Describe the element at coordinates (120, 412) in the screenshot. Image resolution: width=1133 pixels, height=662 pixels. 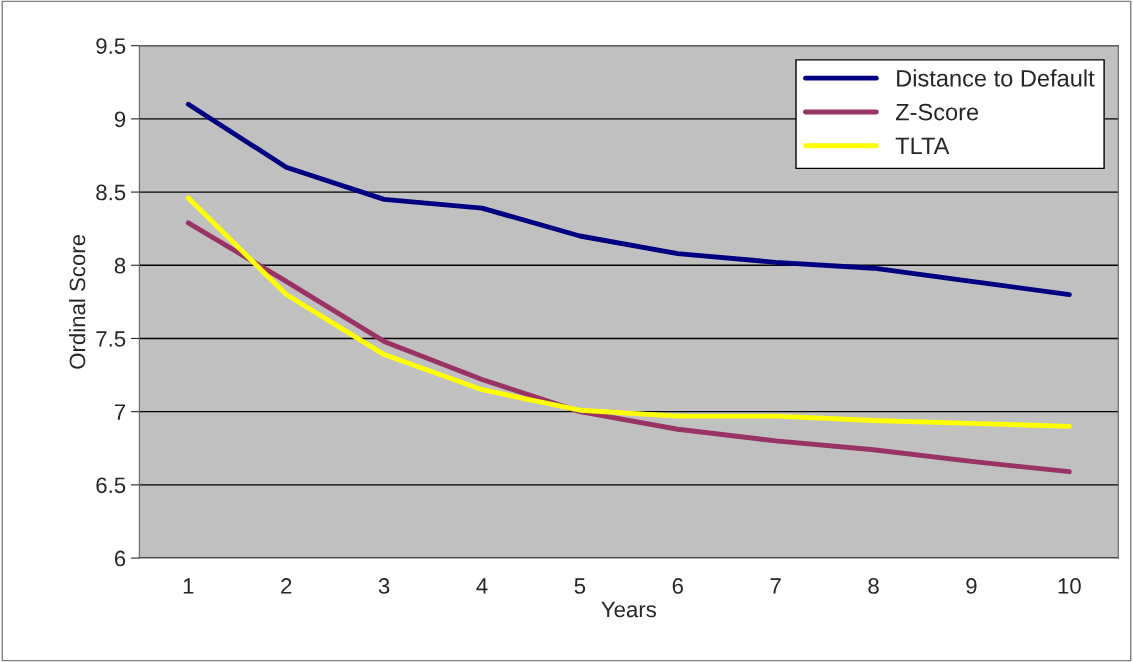
I see `y-tick-label: 7` at that location.